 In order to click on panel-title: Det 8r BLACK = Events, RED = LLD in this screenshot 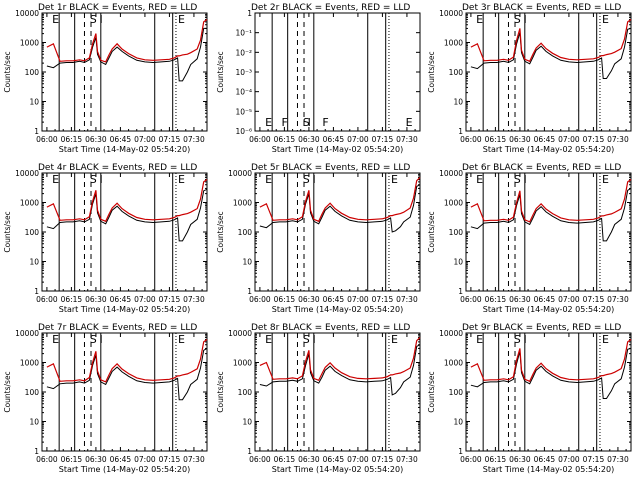, I will do `click(330, 328)`.